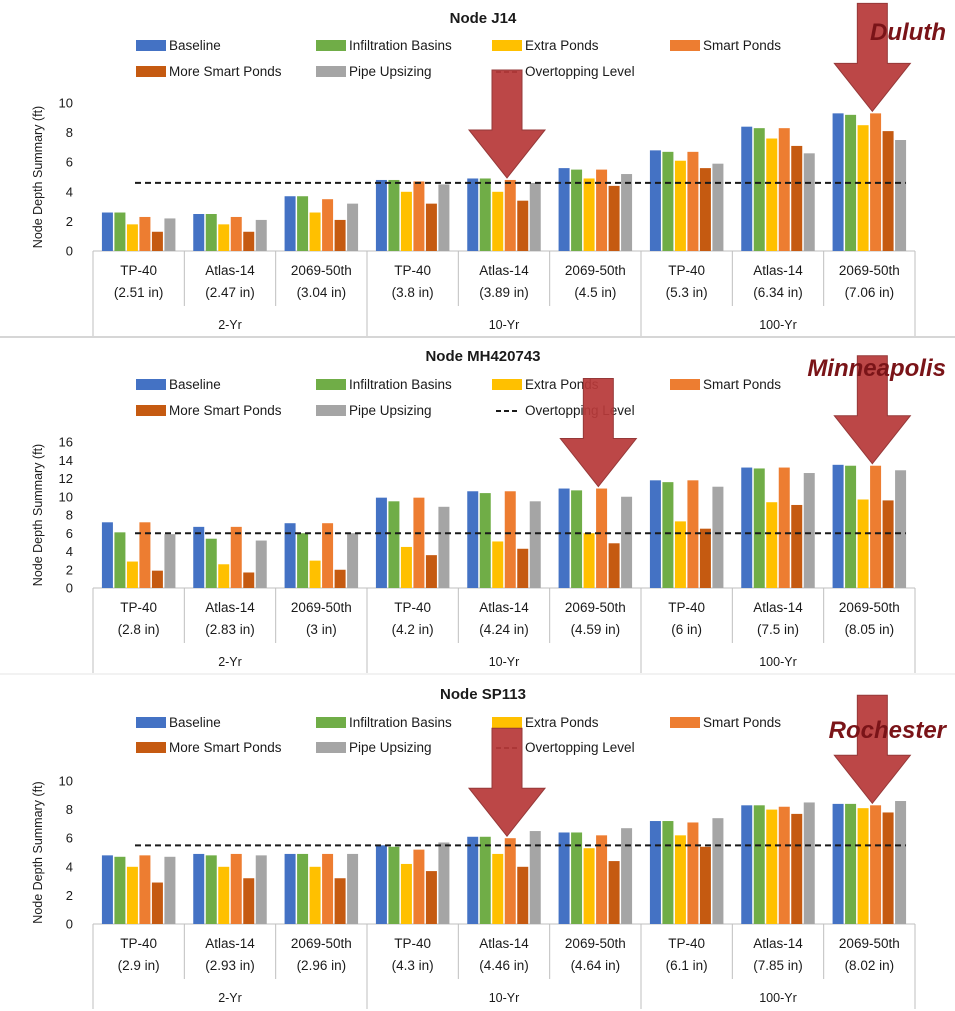 The width and height of the screenshot is (955, 1011). I want to click on legend-item-extra-ponds: Extra Ponds, so click(545, 45).